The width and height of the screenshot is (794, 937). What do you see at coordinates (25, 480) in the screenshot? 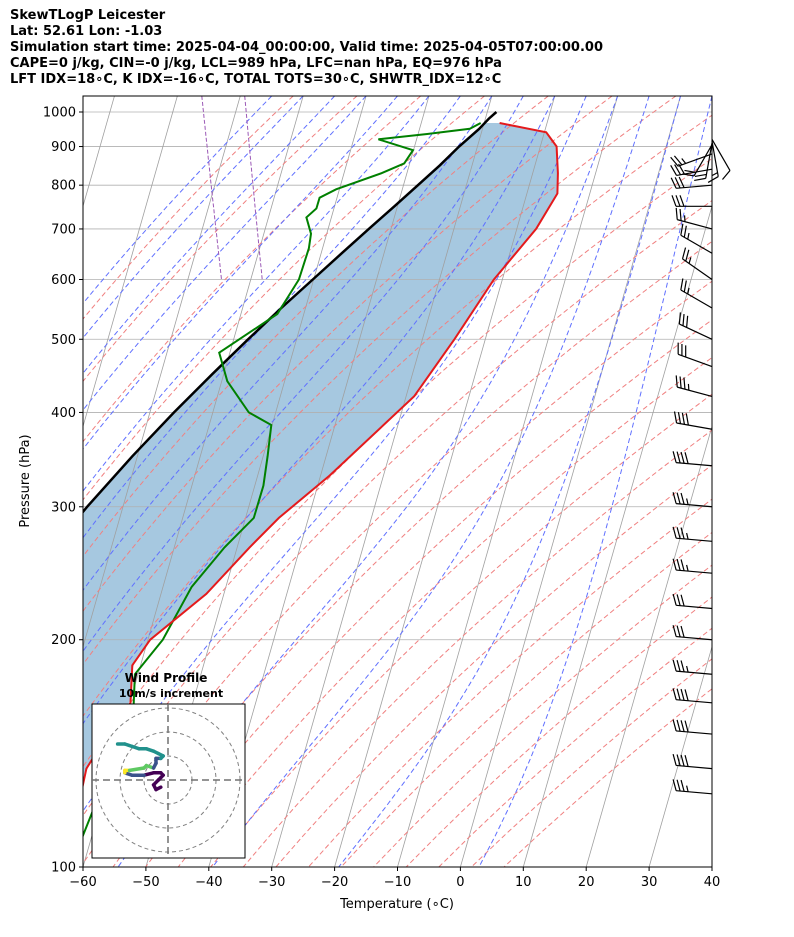
I see `y-axis-label: Pressure (hPa)` at bounding box center [25, 480].